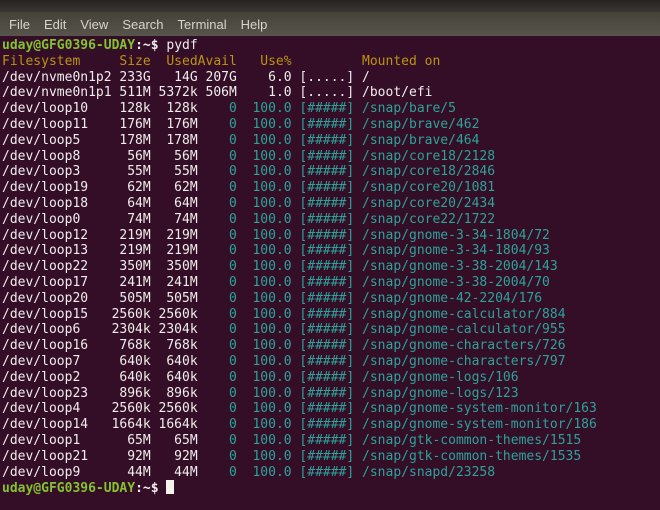 The height and width of the screenshot is (510, 660). I want to click on filesystem-and-sizes: /dev/loop11 176M 176M, so click(100, 124).